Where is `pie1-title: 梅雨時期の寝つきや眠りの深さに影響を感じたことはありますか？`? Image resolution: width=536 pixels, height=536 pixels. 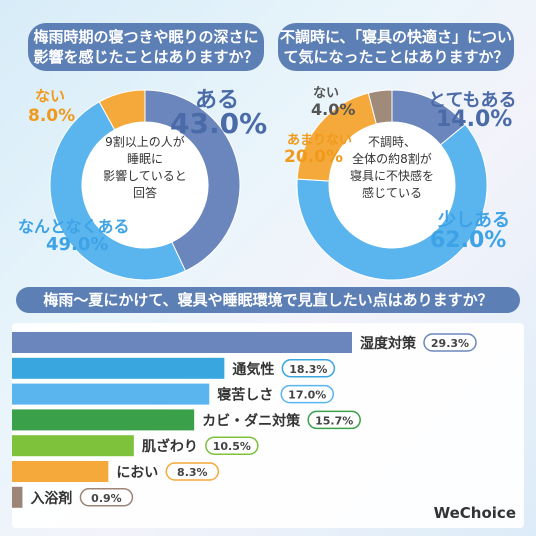 pie1-title: 梅雨時期の寝つきや眠りの深さに影響を感じたことはありますか？ is located at coordinates (146, 47).